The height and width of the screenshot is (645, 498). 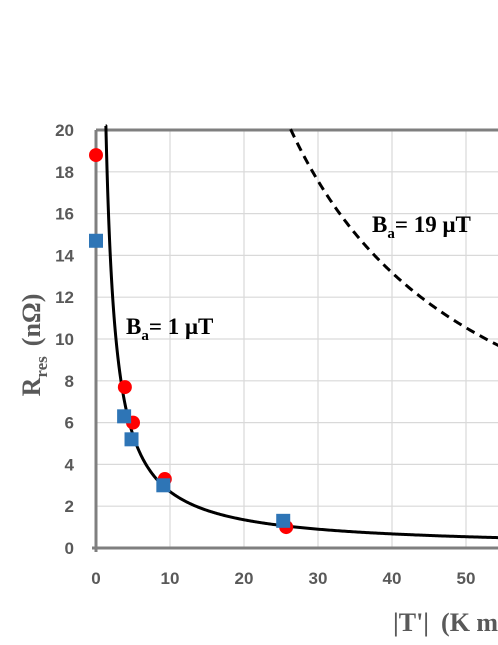 What do you see at coordinates (64, 130) in the screenshot?
I see `y-tick-label-20: 20` at bounding box center [64, 130].